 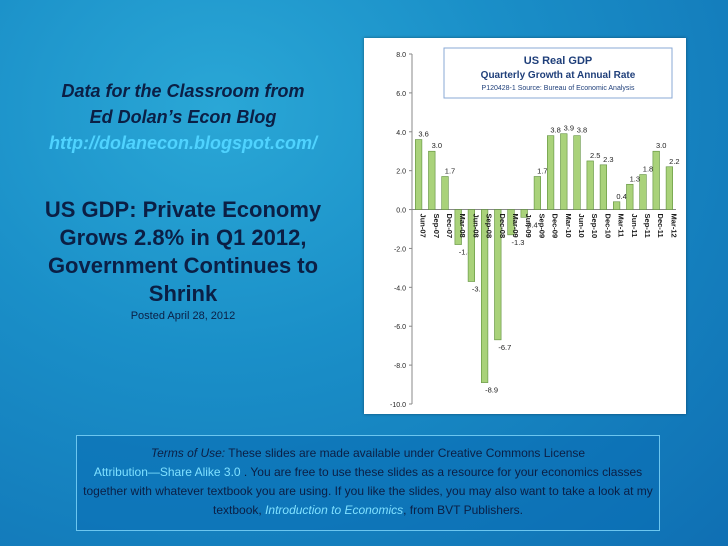 What do you see at coordinates (183, 143) in the screenshot?
I see `blog-url-link: http://dolanecon.blogspot.com/` at bounding box center [183, 143].